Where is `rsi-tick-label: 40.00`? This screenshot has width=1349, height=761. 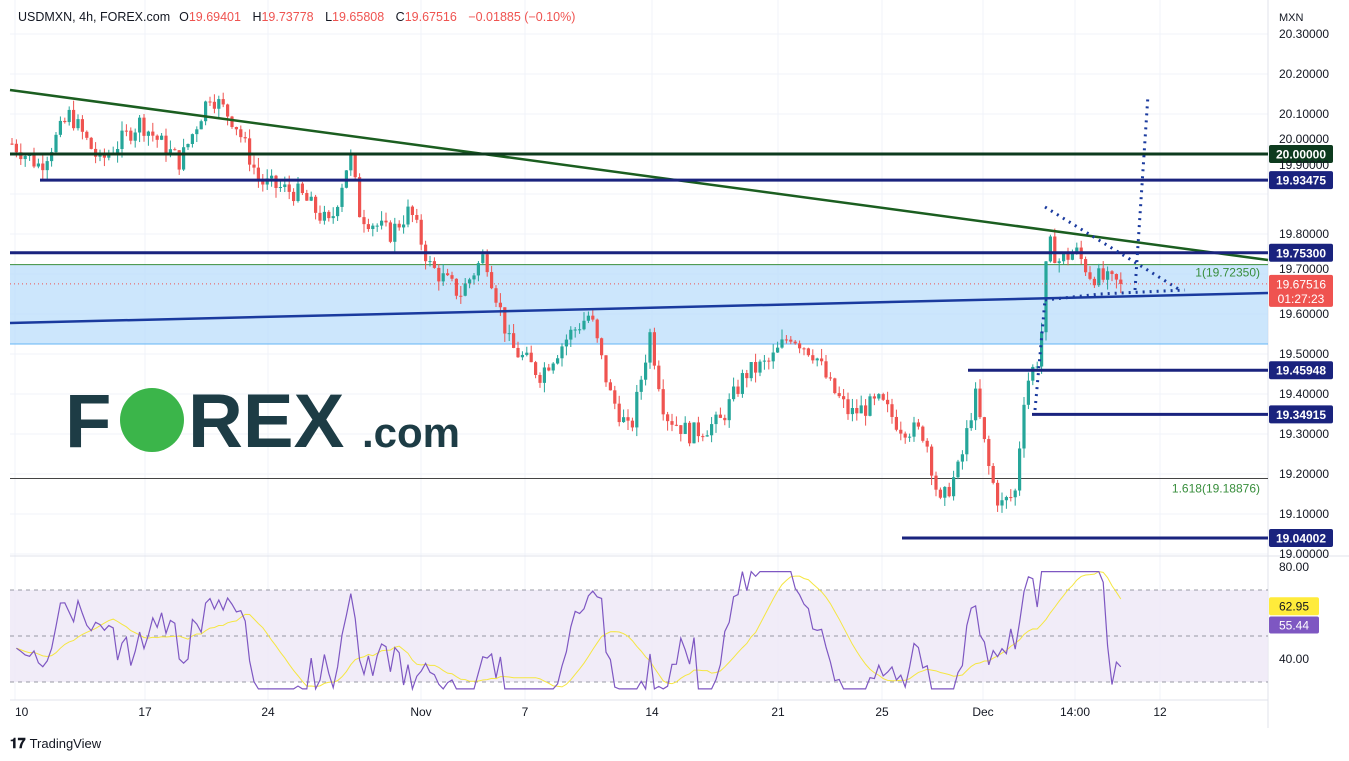 rsi-tick-label: 40.00 is located at coordinates (1294, 659).